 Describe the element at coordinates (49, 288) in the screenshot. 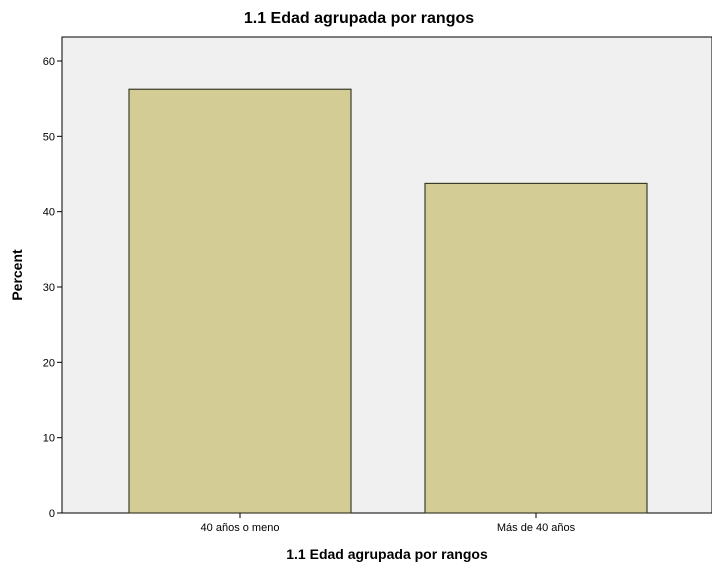

I see `y-tick-label: 30` at that location.